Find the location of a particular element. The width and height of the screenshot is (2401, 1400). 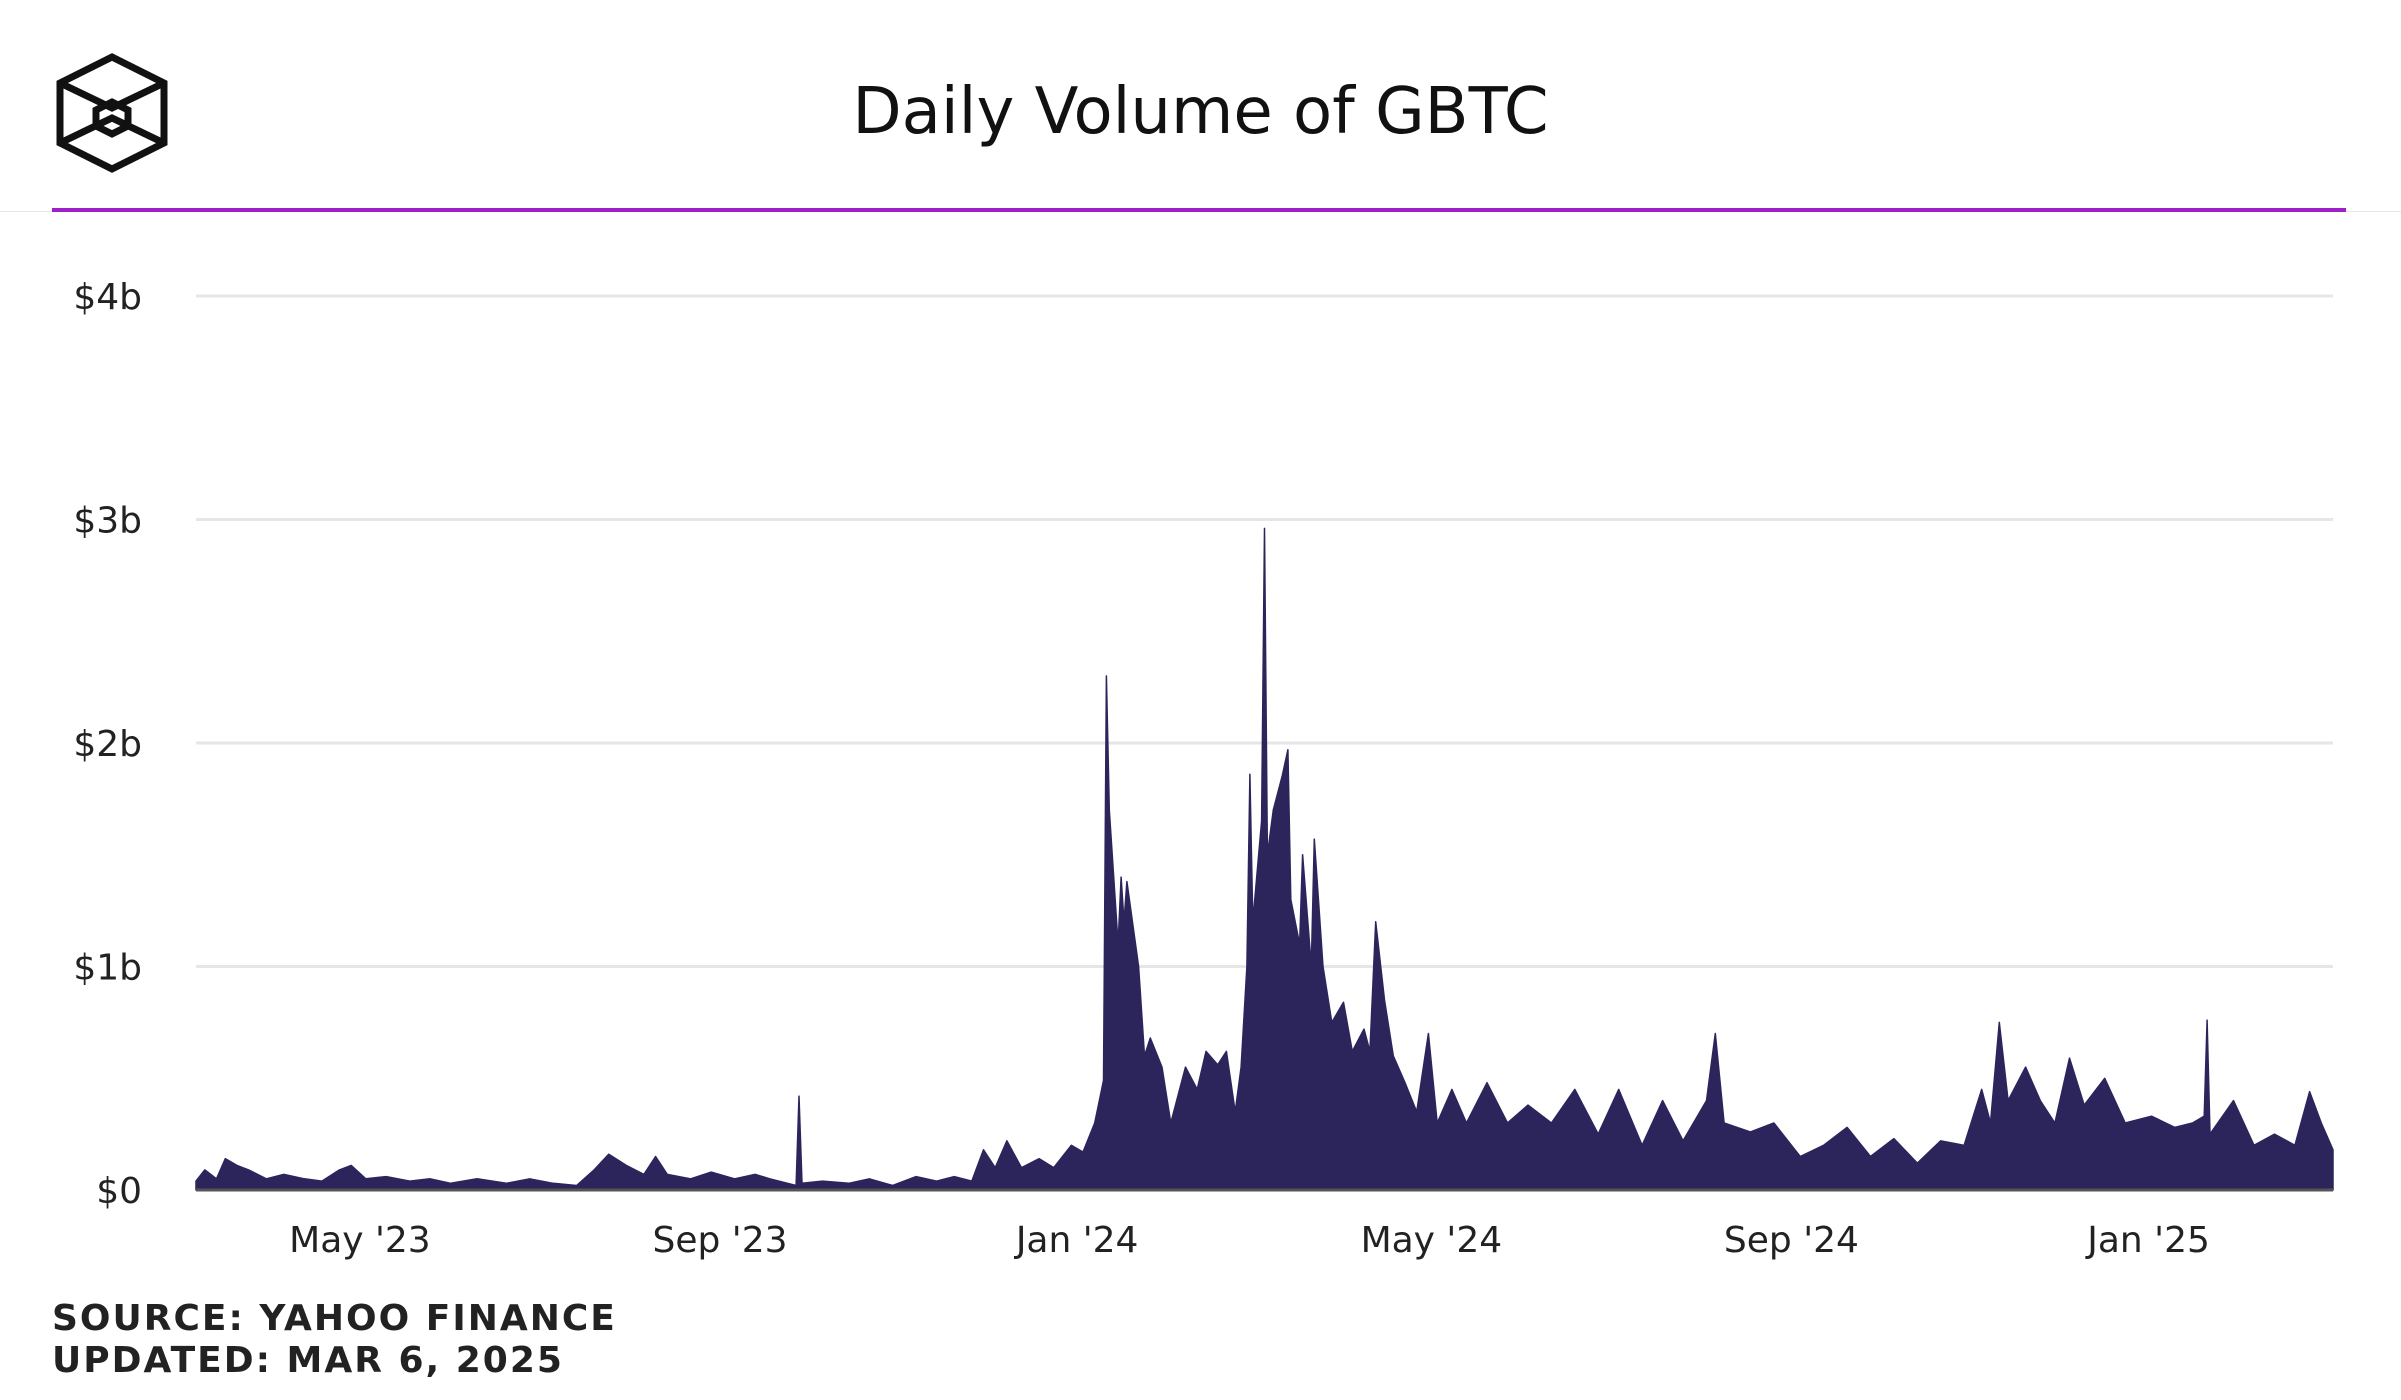

x-tick-label: Sep '24 is located at coordinates (1791, 1240).